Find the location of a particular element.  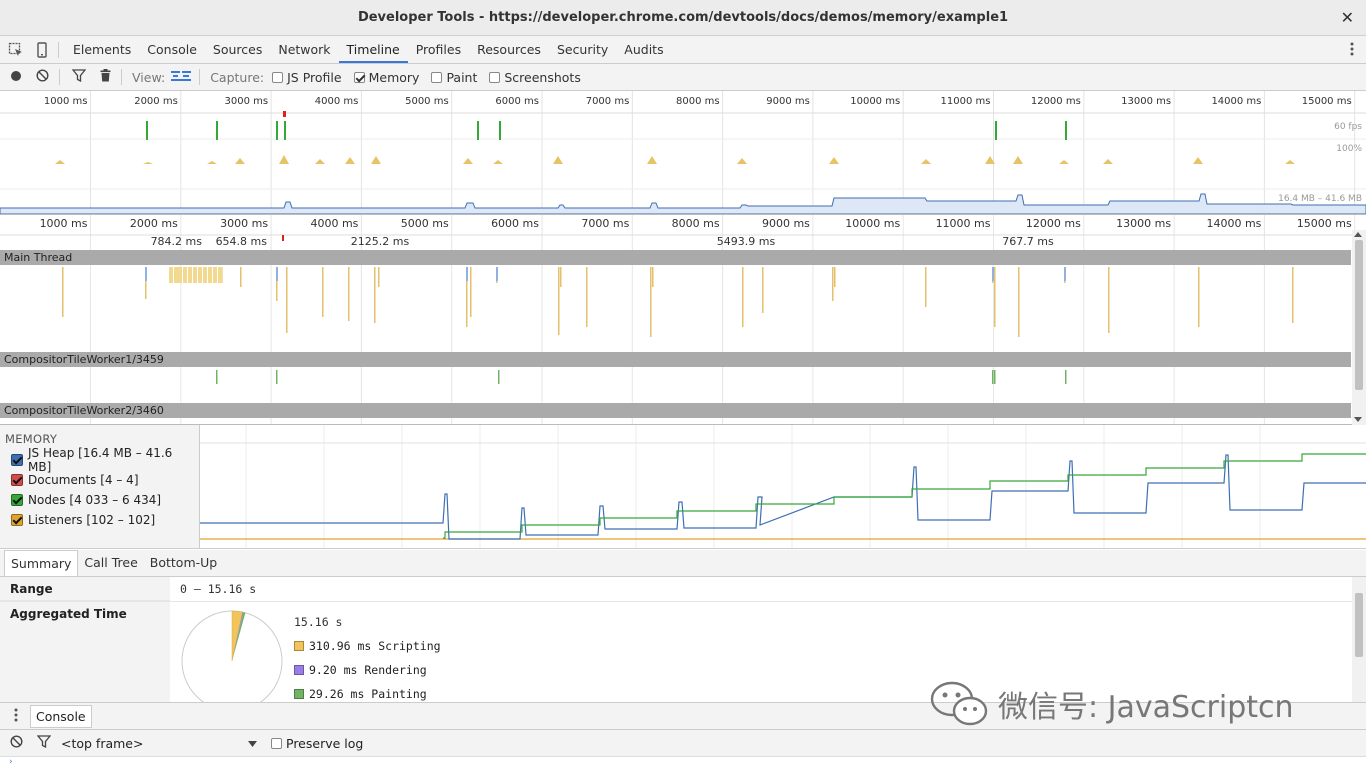

scroll-up-icon is located at coordinates (1358, 234).